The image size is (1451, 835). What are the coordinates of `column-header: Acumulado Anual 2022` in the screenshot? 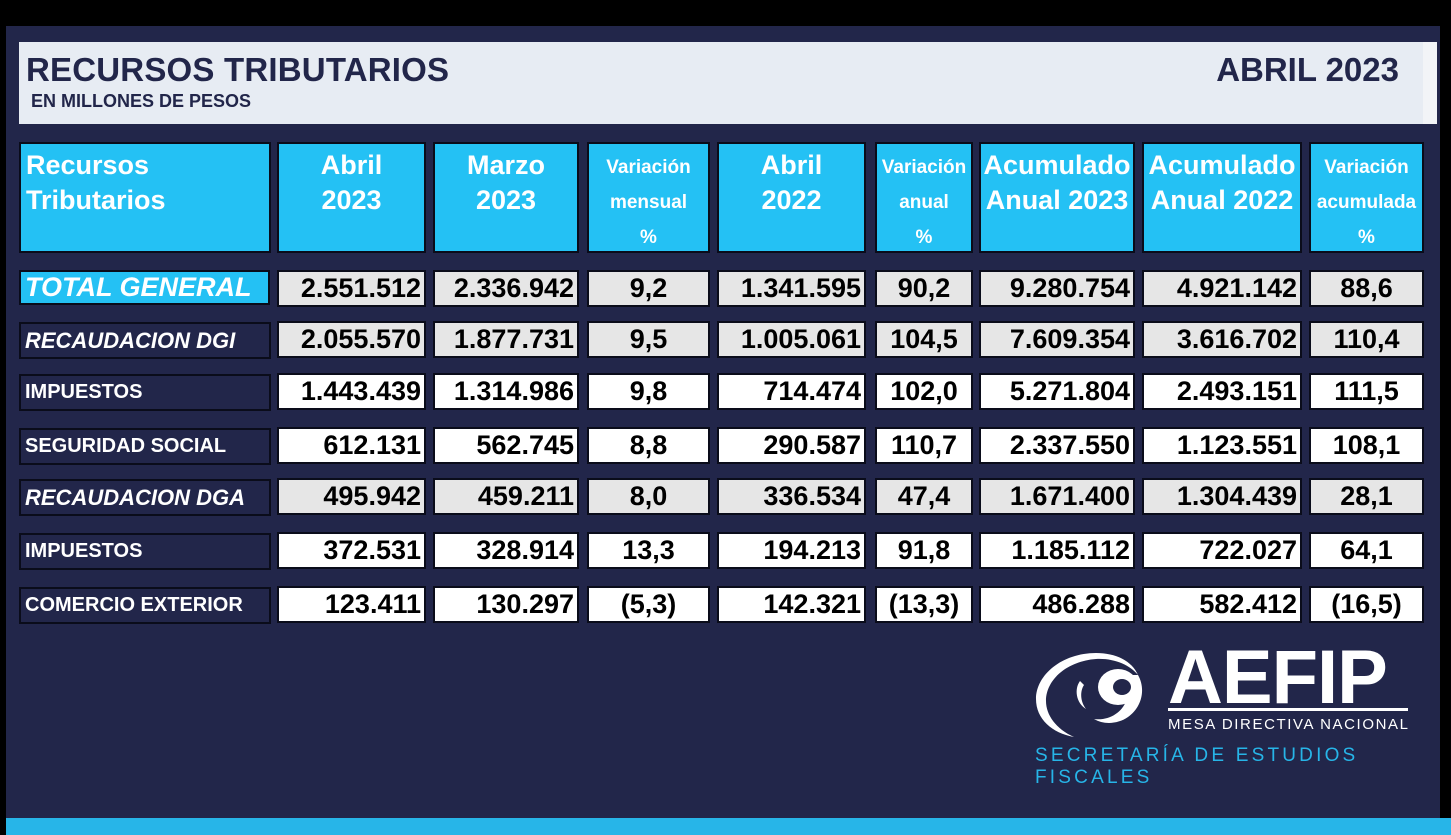 It's located at (1222, 197).